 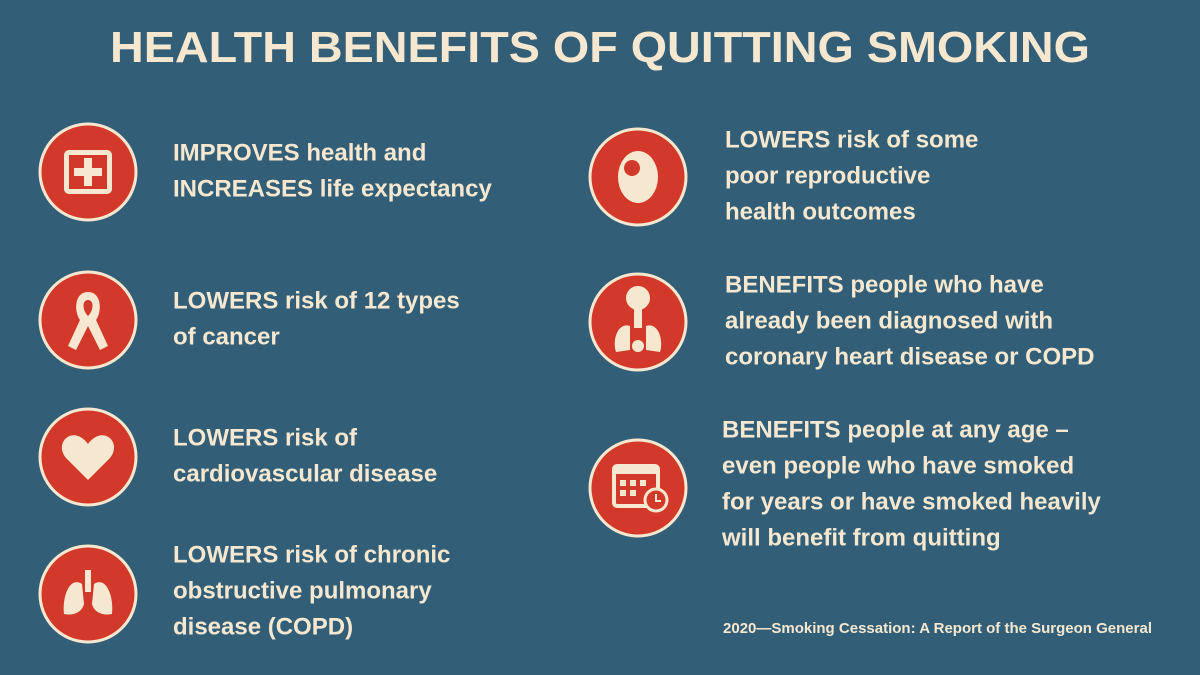 What do you see at coordinates (827, 175) in the screenshot?
I see `benefit-text: poor reproductive` at bounding box center [827, 175].